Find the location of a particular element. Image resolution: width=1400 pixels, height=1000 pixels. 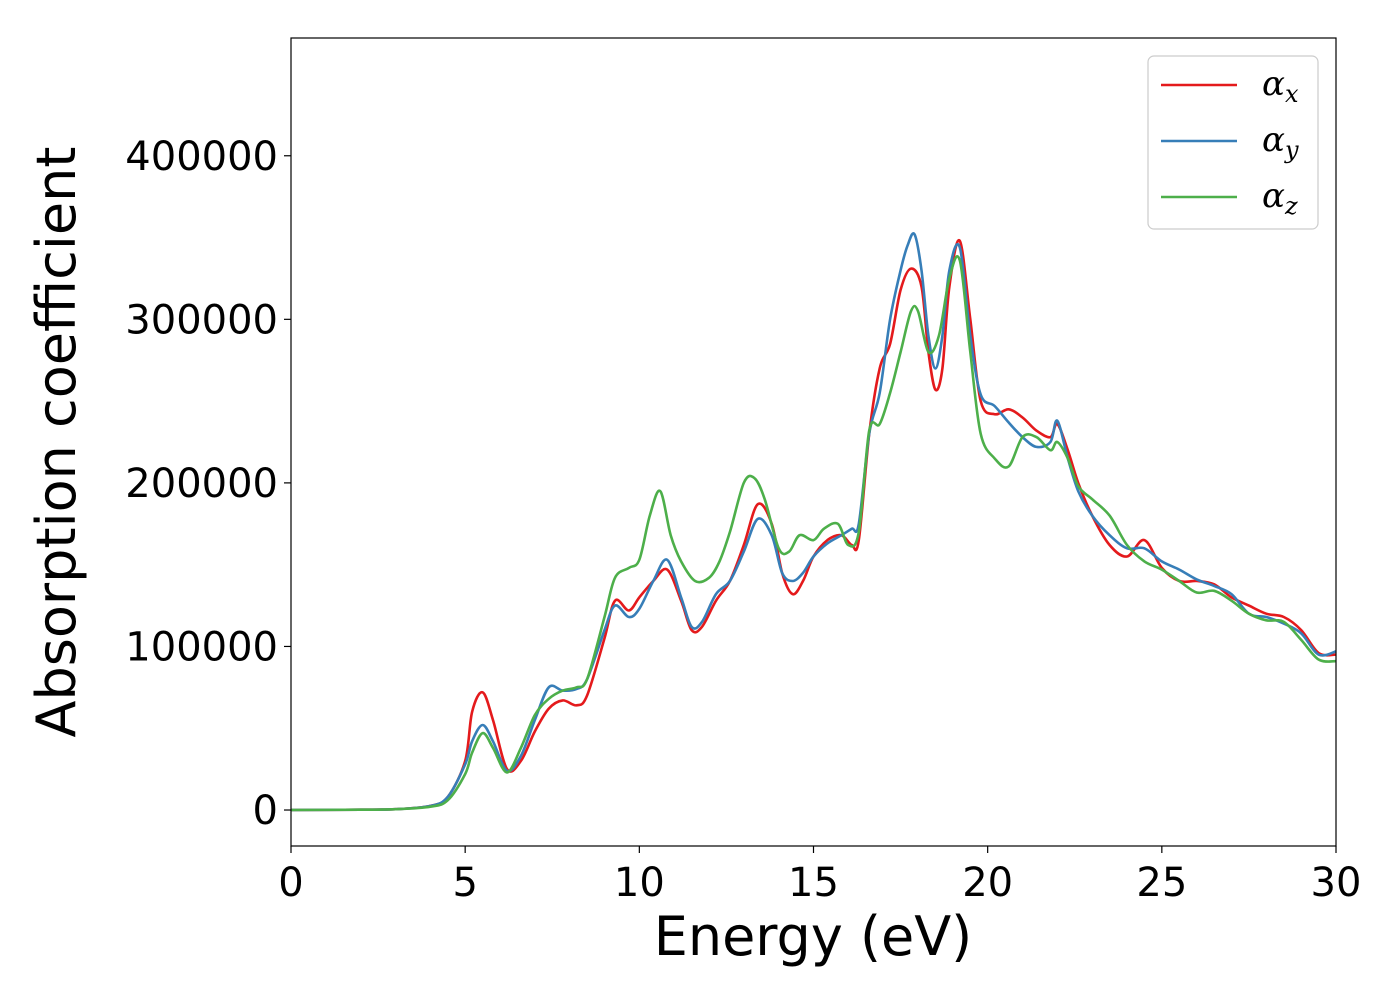

legend: αx αy αz is located at coordinates (1233, 142).